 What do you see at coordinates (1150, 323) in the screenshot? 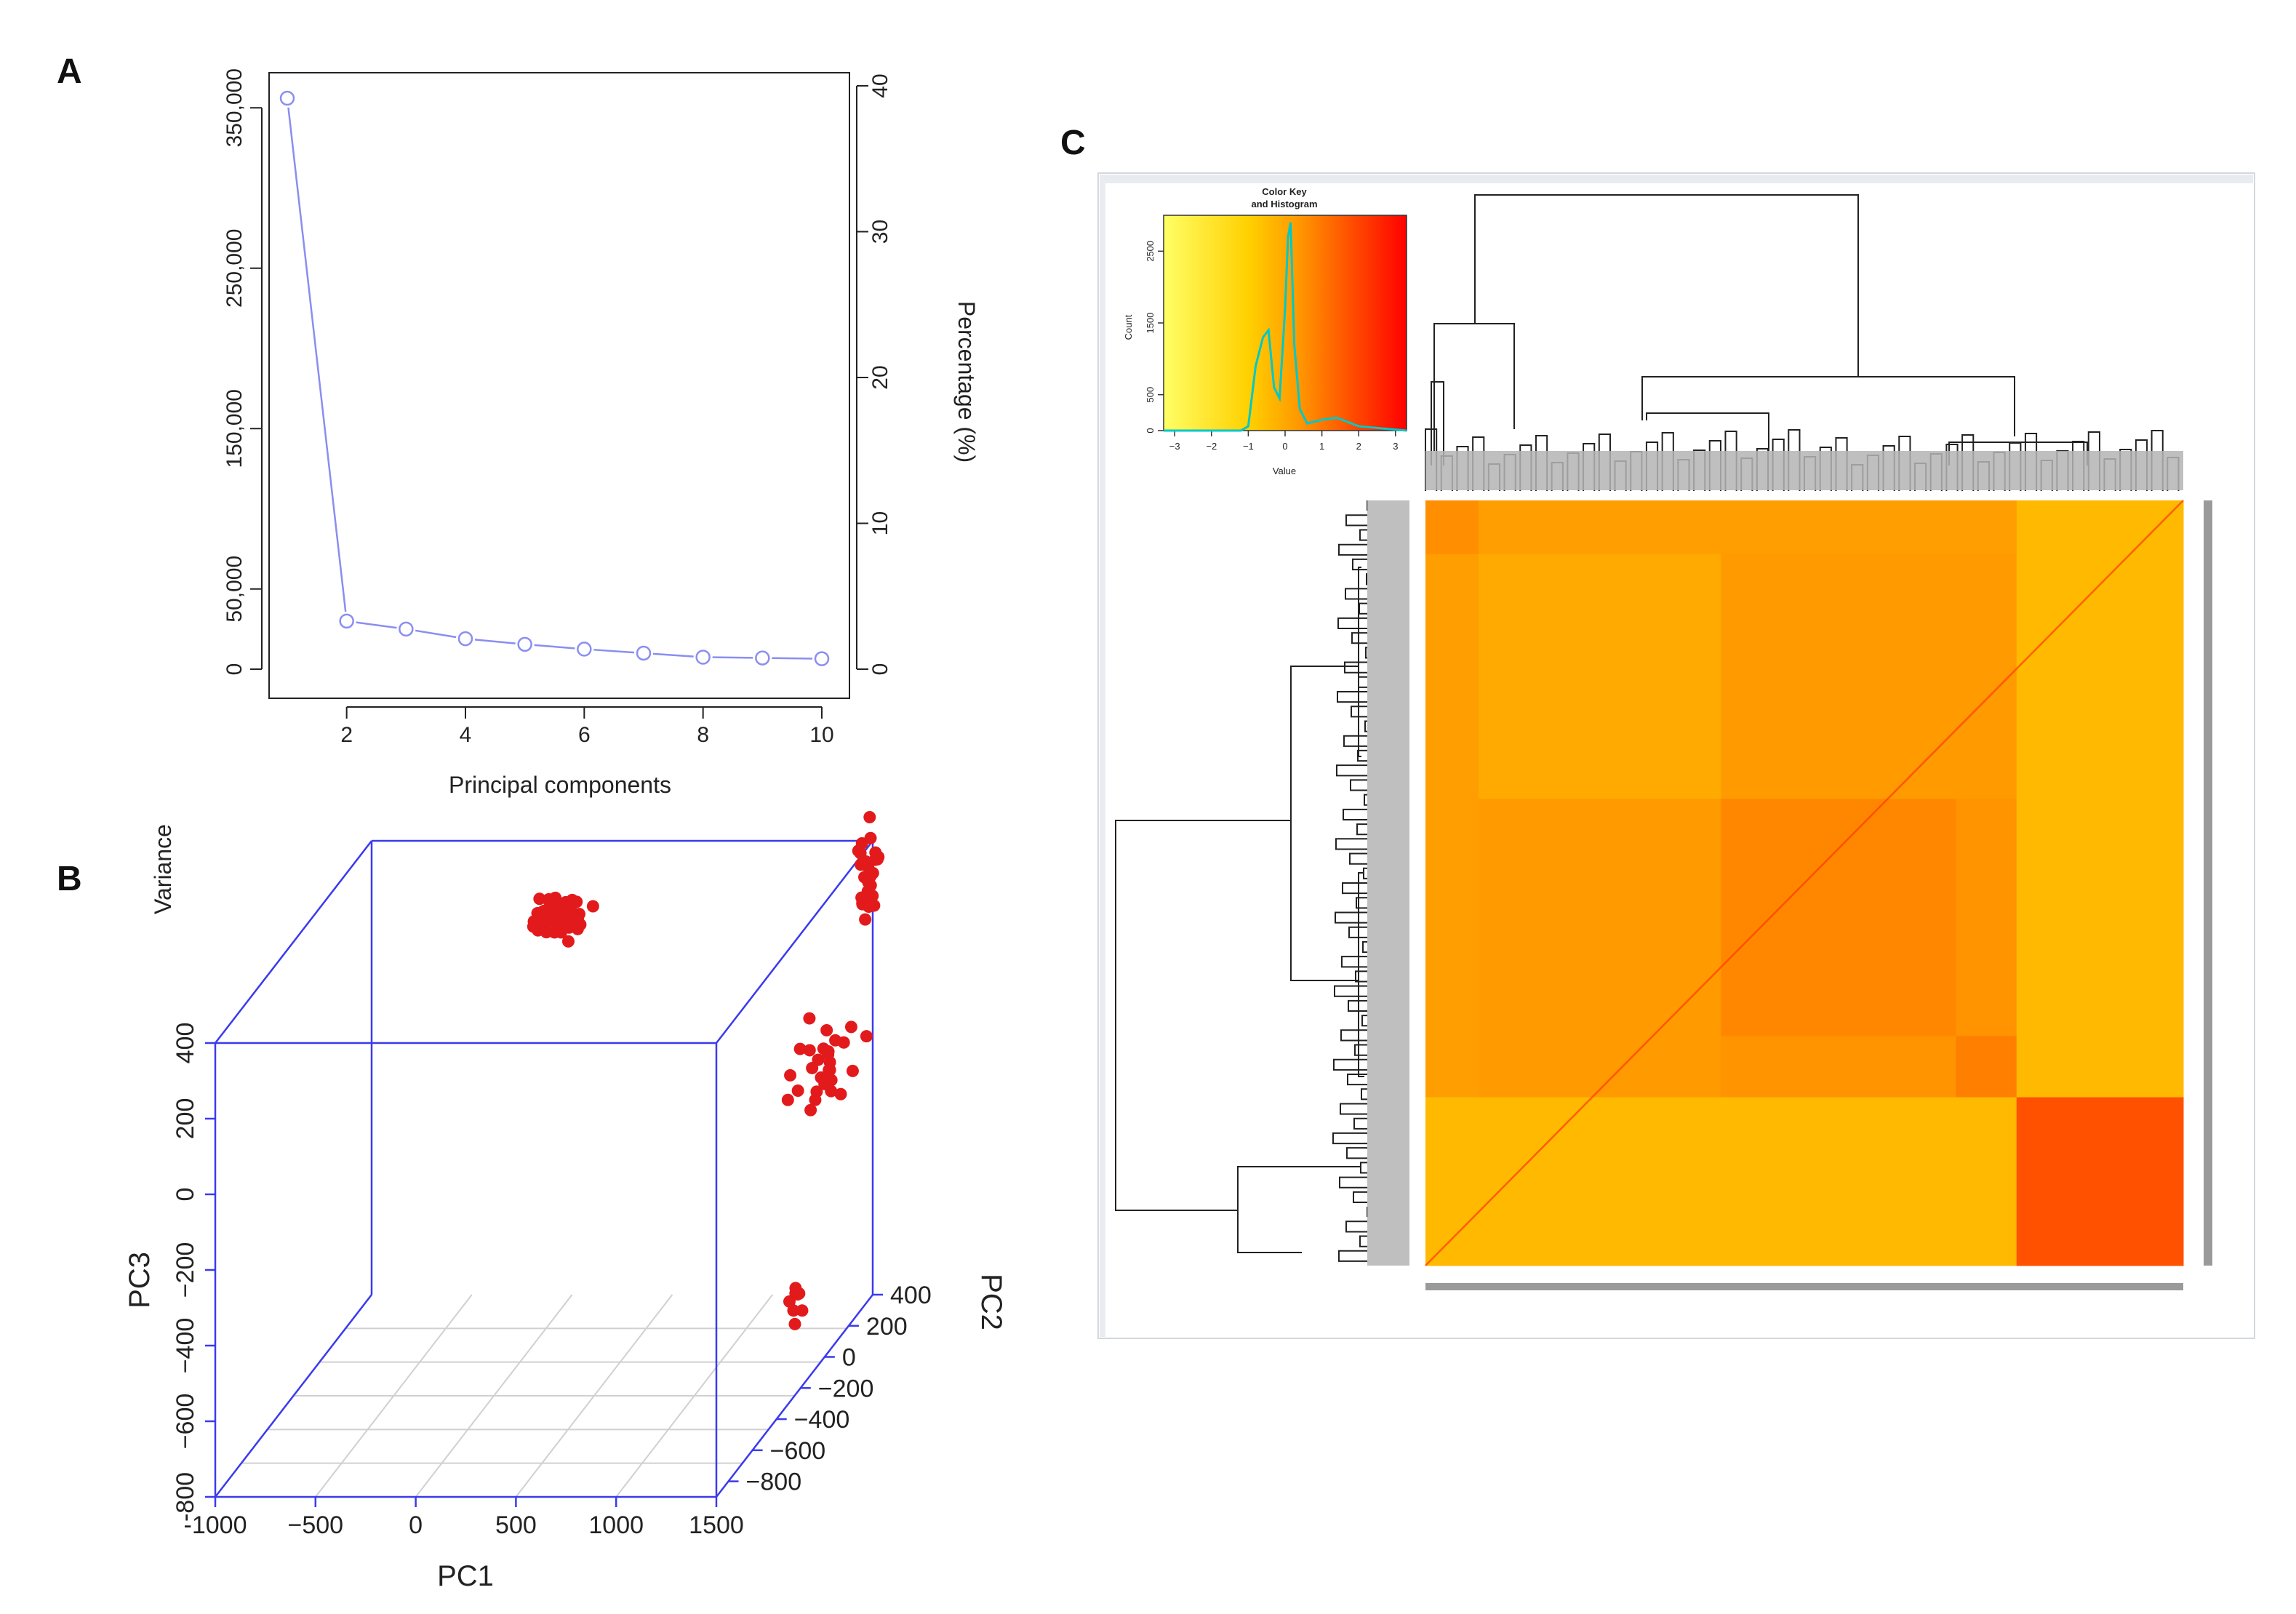
I see `color-key-ytick-label: 1500` at bounding box center [1150, 323].